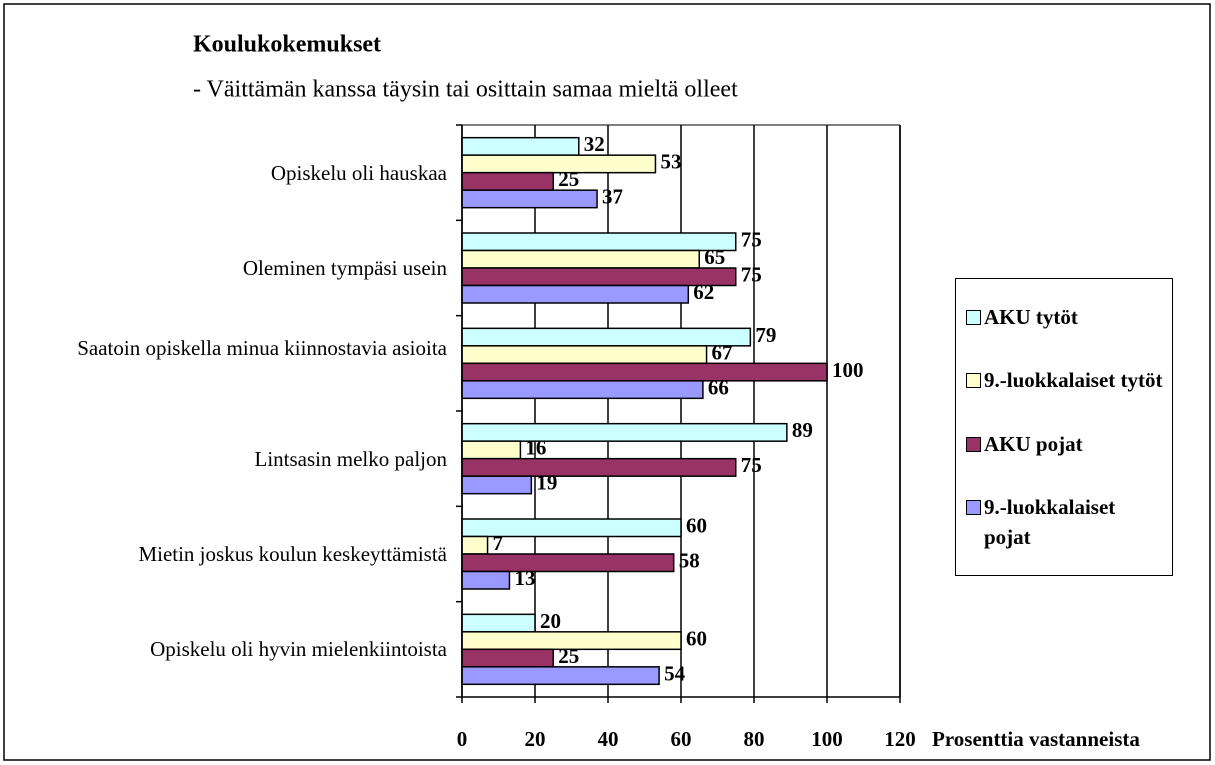 The height and width of the screenshot is (765, 1215). I want to click on data-label: 32, so click(594, 144).